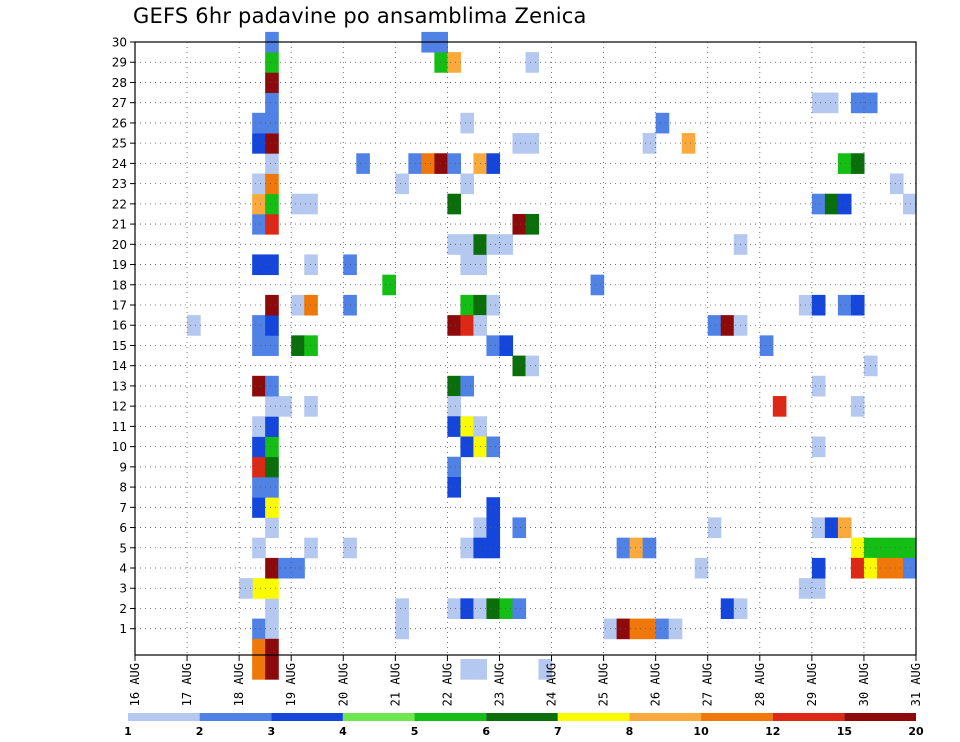 The image size is (960, 742). I want to click on y-tick-label: 4, so click(123, 569).